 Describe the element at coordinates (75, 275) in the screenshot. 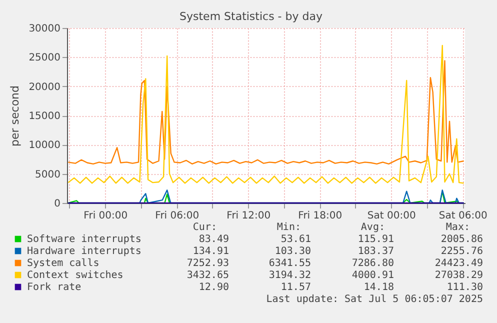

I see `legend-label: Context switches` at that location.